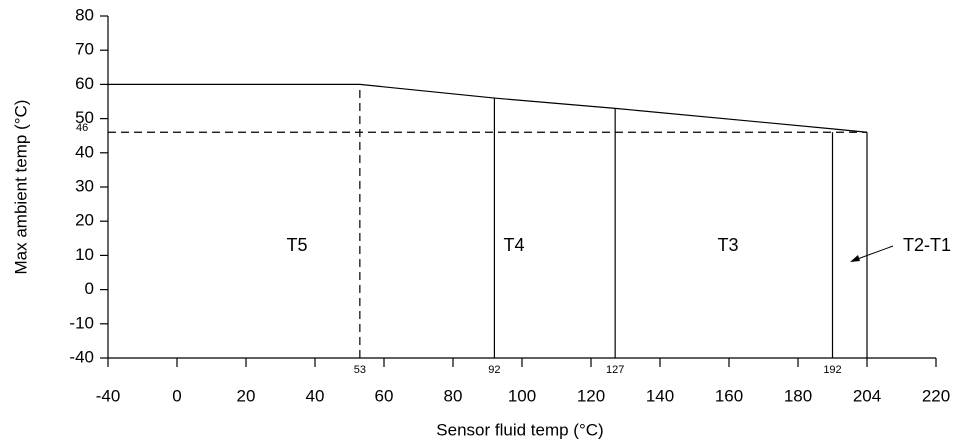  I want to click on x-tick-label: 0, so click(176, 395).